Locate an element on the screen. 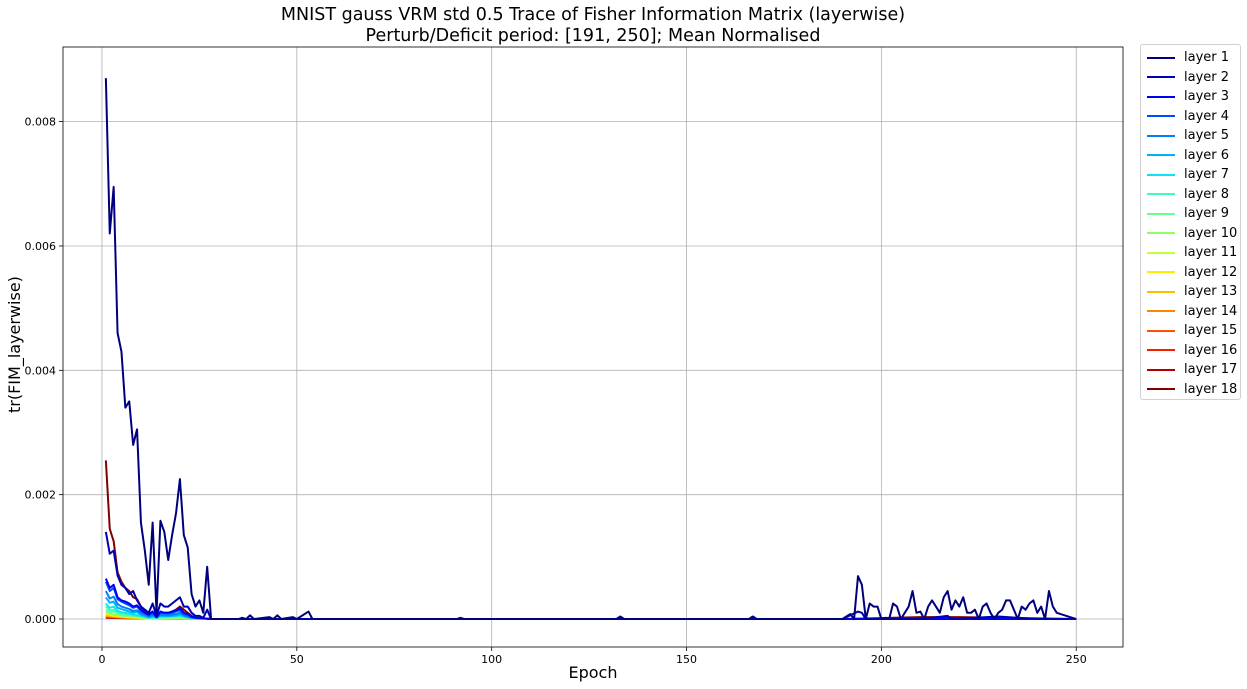  y-tick-label: 0.006 is located at coordinates (41, 246).